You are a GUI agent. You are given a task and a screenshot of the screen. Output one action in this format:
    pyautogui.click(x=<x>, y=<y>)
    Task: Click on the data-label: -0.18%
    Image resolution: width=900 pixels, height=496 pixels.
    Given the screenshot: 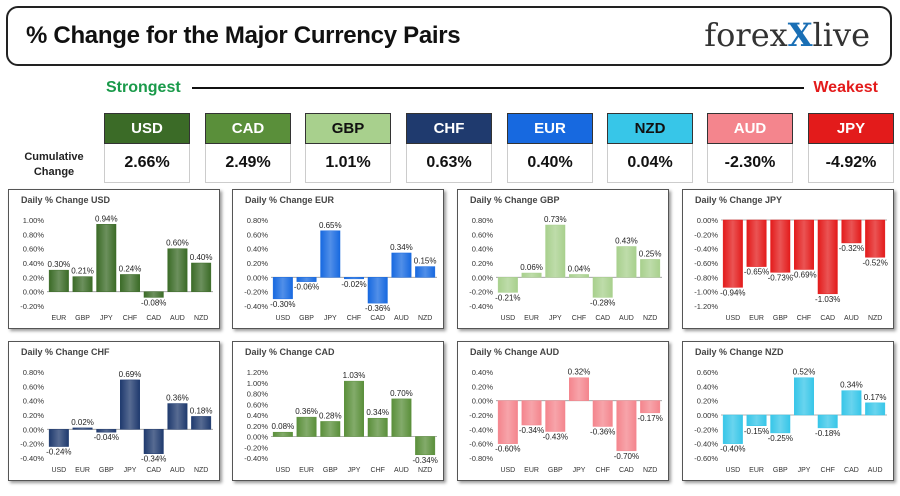 What is the action you would take?
    pyautogui.click(x=827, y=433)
    